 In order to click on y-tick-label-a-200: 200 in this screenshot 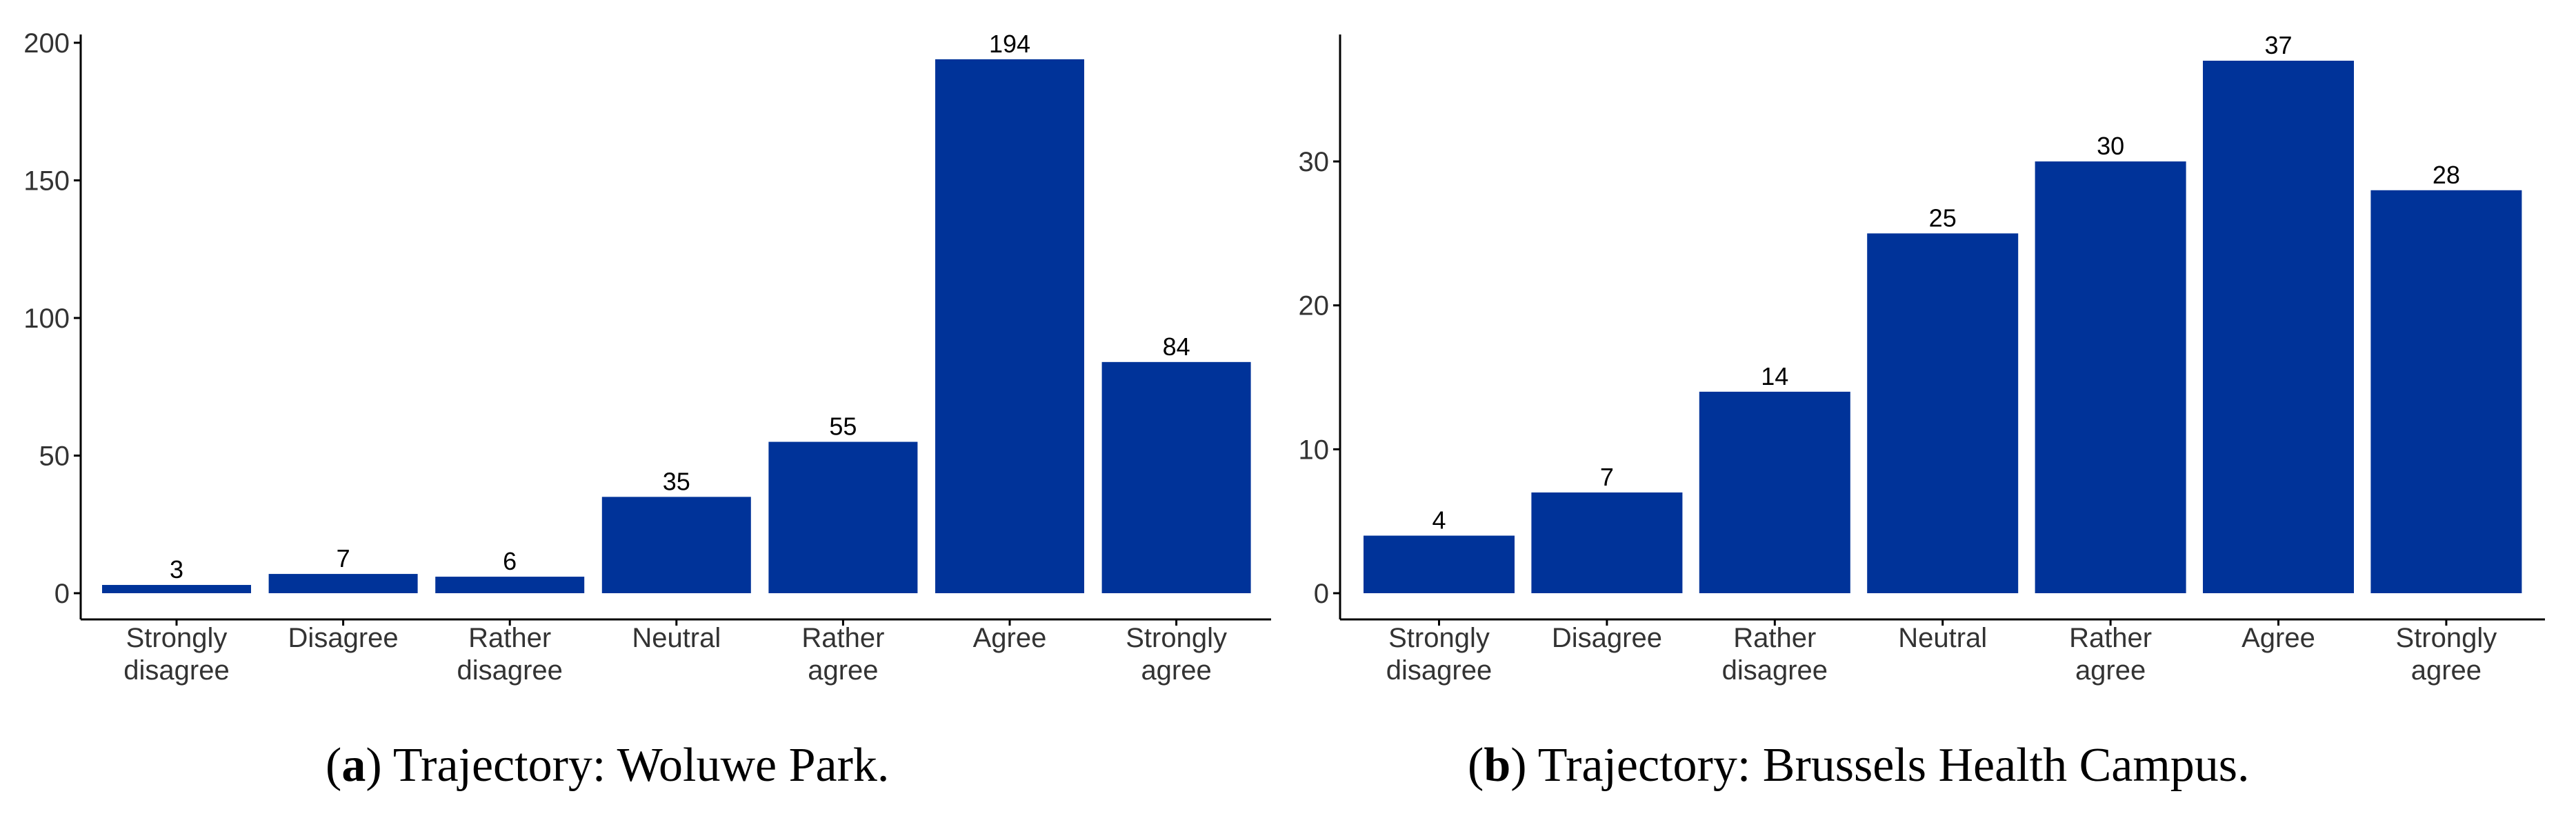, I will do `click(46, 43)`.